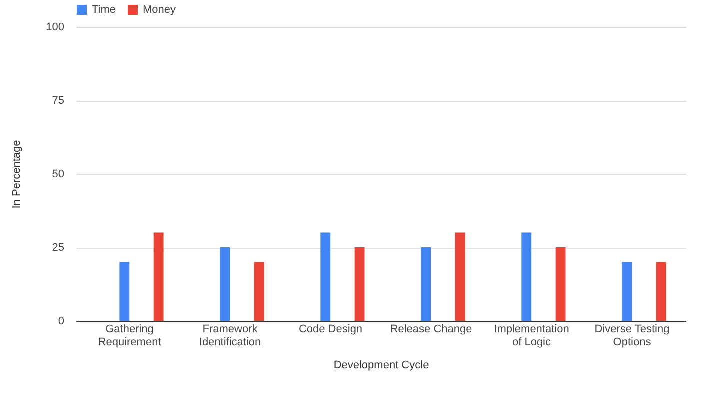  What do you see at coordinates (330, 330) in the screenshot?
I see `x-tick-label: Code Design` at bounding box center [330, 330].